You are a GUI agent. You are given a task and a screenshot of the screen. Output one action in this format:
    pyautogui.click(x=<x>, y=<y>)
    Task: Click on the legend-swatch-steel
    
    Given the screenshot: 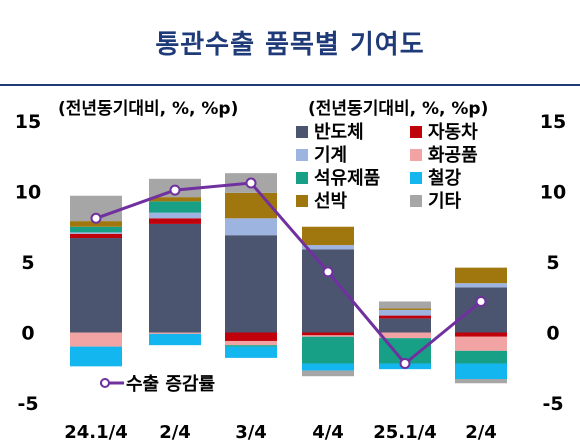 What is the action you would take?
    pyautogui.click(x=416, y=178)
    